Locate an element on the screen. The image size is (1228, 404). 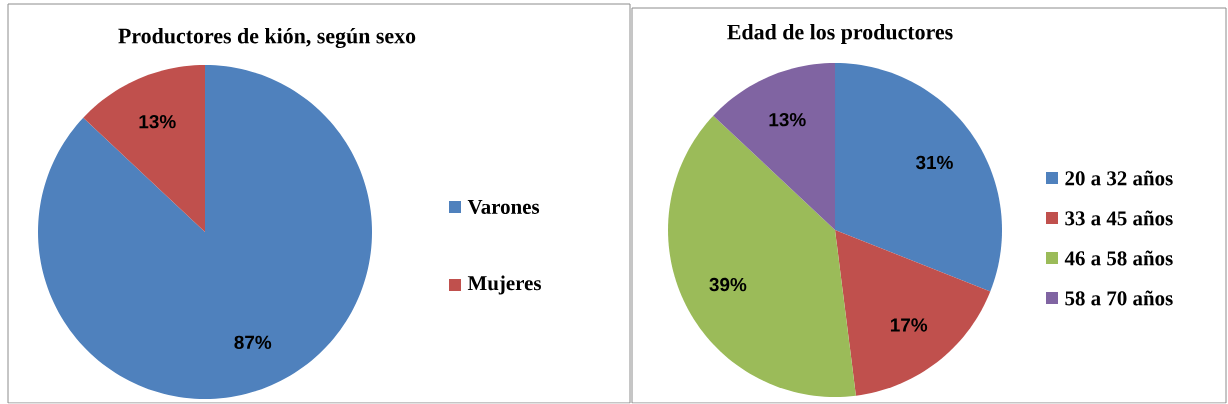
legend-label: 33 a 45 años is located at coordinates (1119, 218).